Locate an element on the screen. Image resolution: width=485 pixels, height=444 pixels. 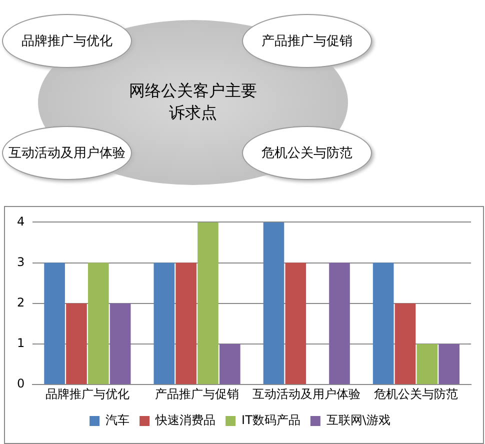
legend-label: 互联网\游戏 is located at coordinates (358, 420).